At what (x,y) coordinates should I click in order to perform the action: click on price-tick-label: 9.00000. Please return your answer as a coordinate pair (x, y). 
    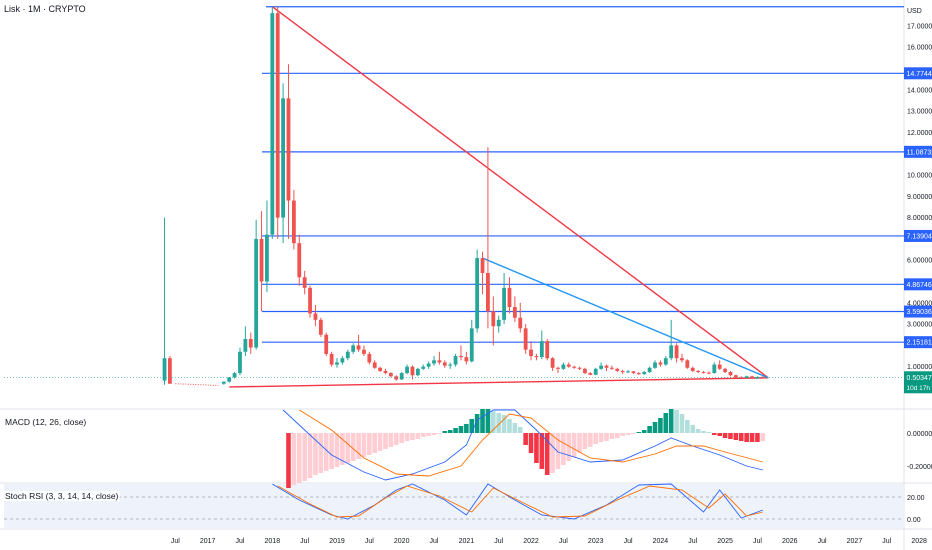
    Looking at the image, I should click on (919, 197).